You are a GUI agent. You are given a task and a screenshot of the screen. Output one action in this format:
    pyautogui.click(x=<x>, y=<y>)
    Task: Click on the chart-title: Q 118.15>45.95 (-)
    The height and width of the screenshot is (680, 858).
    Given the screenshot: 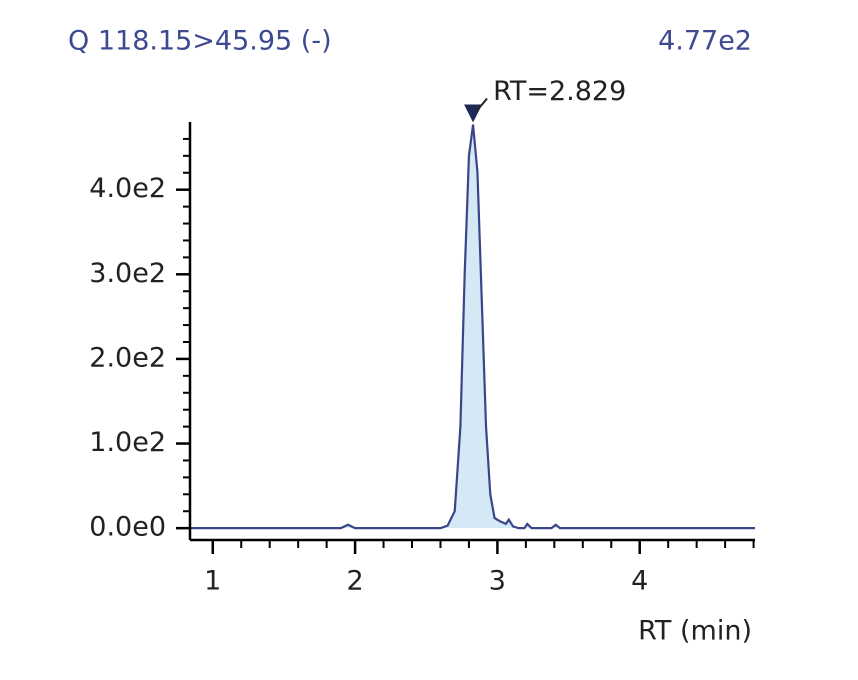 What is the action you would take?
    pyautogui.click(x=200, y=41)
    